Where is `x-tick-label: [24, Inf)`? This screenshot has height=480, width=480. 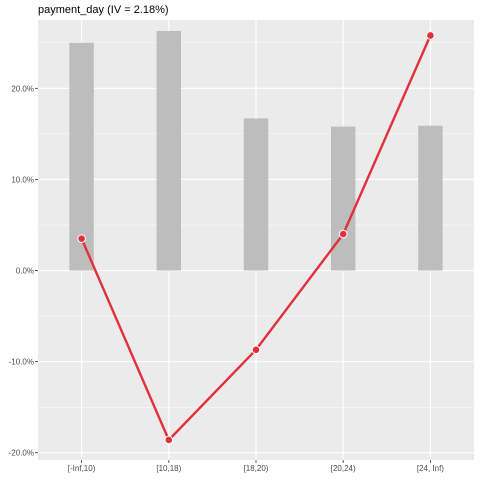 x-tick-label: [24, Inf) is located at coordinates (430, 468).